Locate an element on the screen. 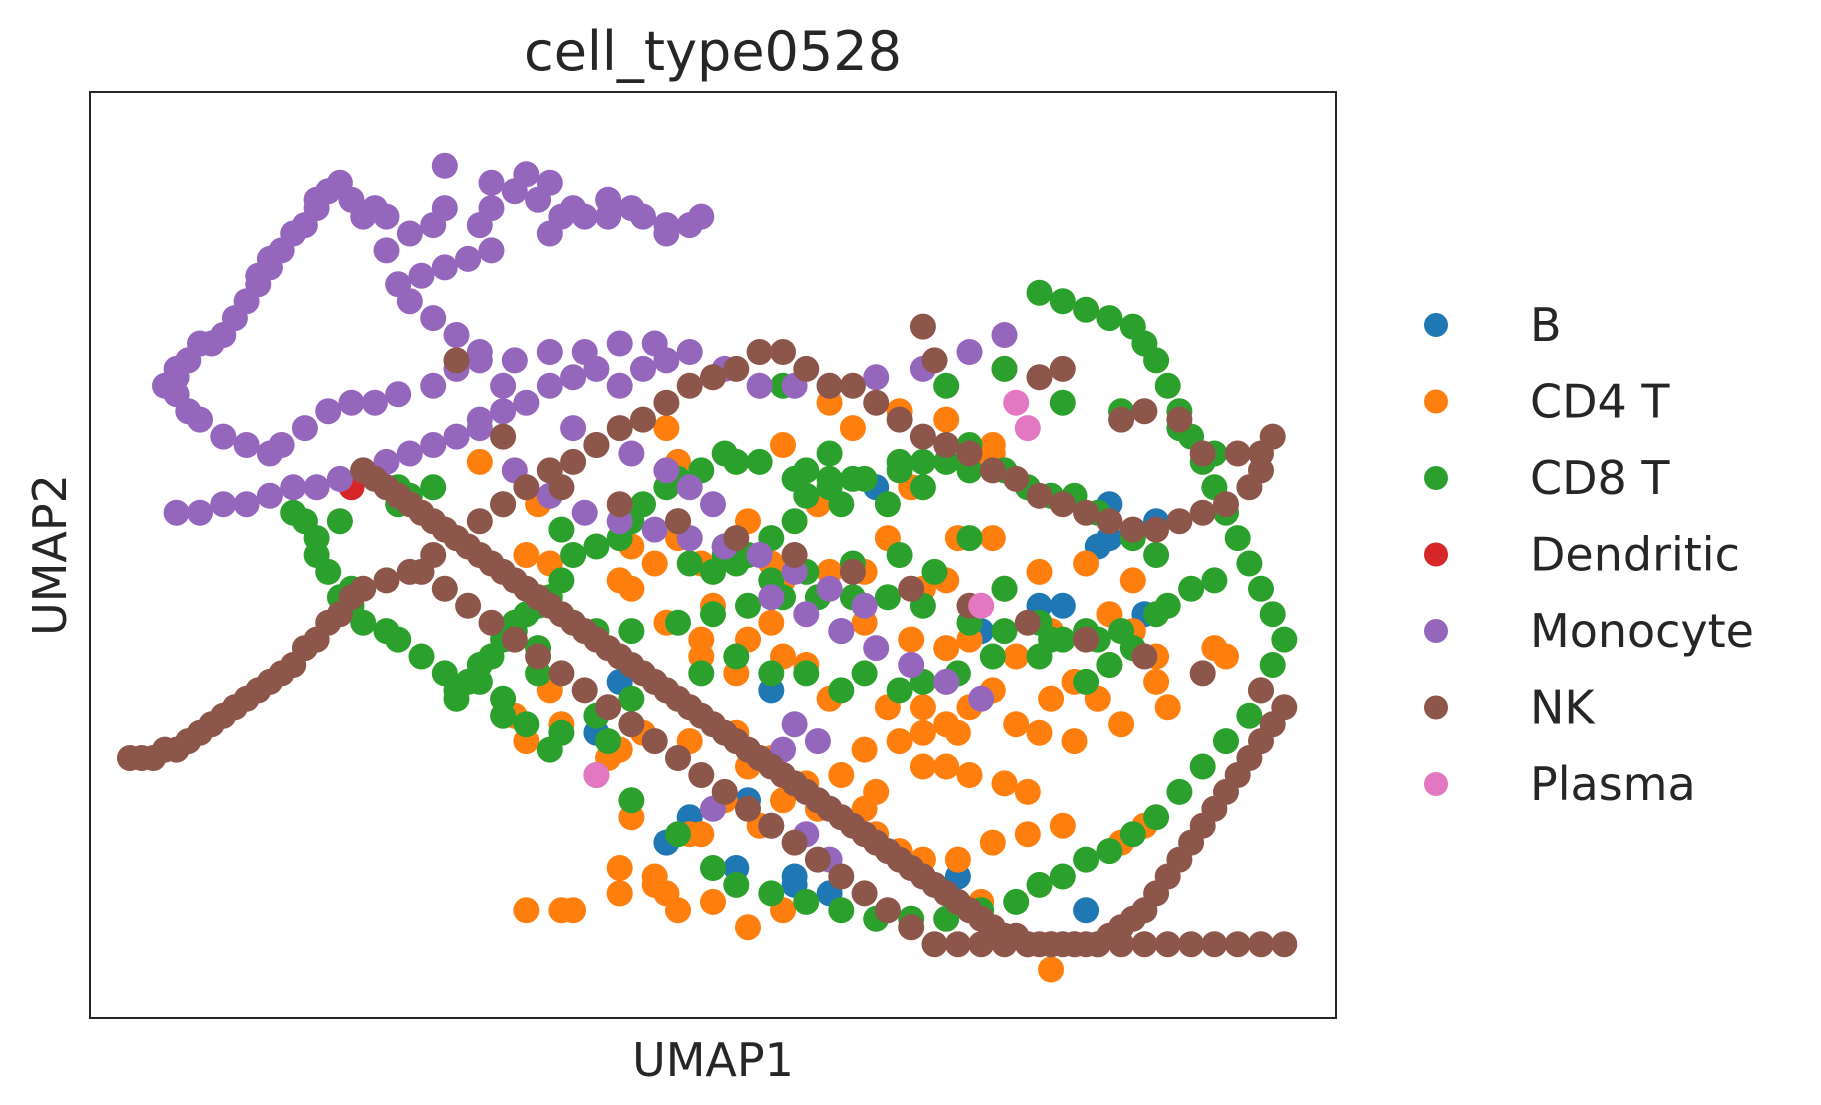  legend-marker-plasma is located at coordinates (1436, 784).